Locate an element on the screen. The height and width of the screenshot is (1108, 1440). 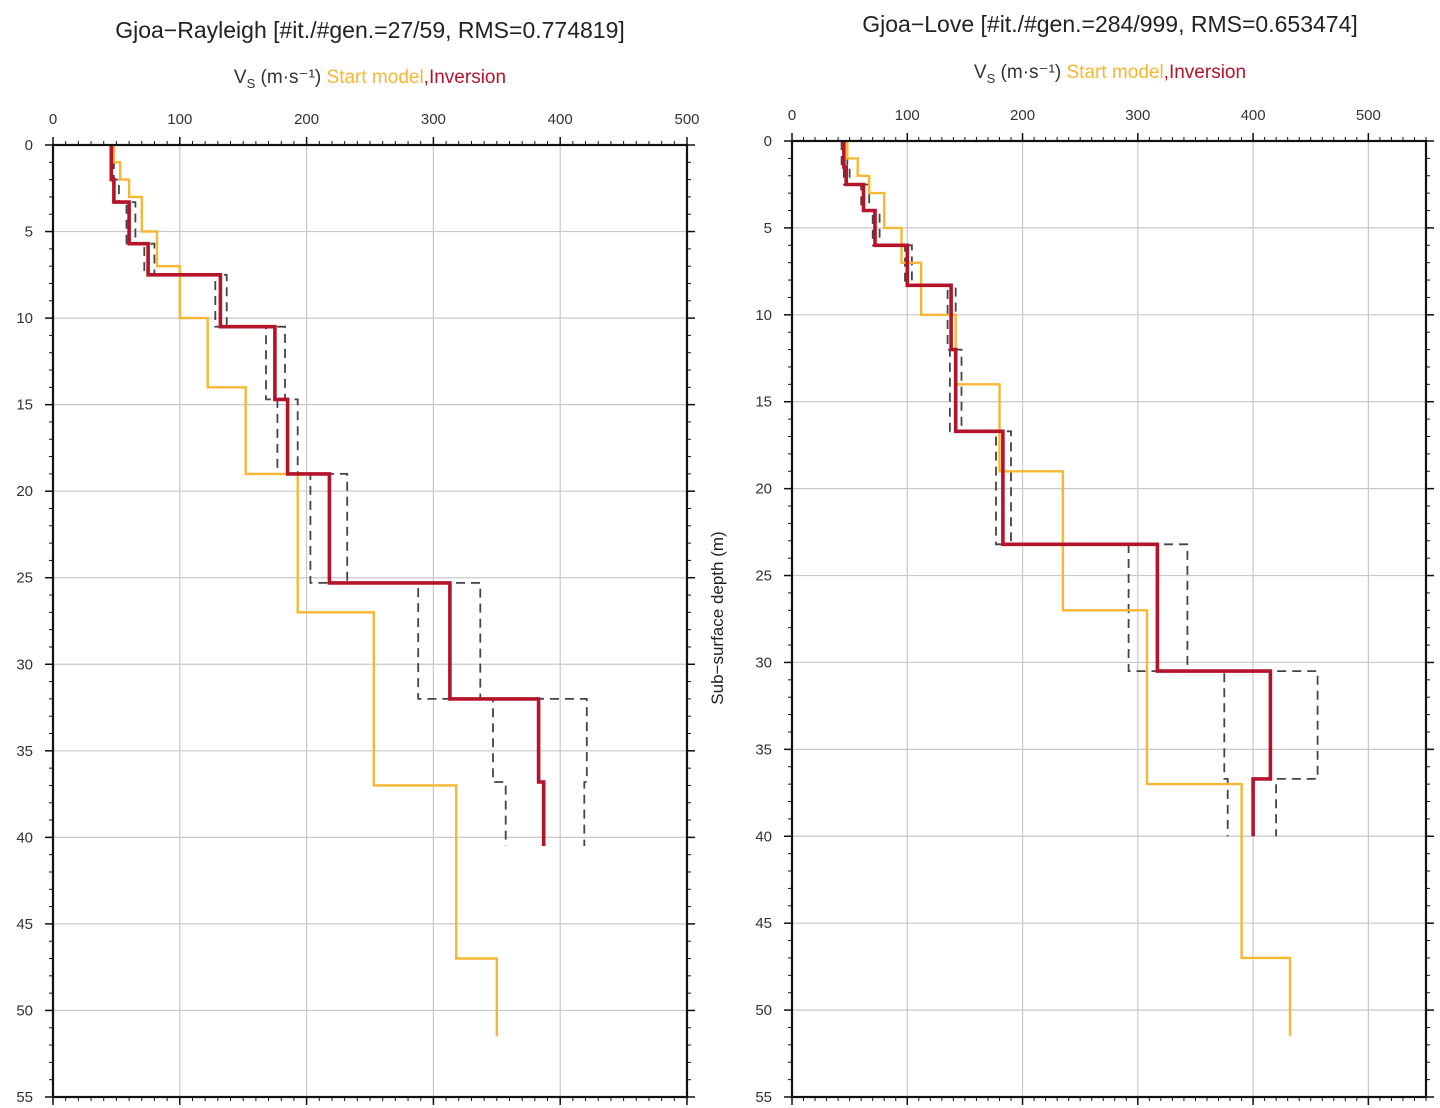
y-axis-label: Sub−surface depth (m) is located at coordinates (717, 617).